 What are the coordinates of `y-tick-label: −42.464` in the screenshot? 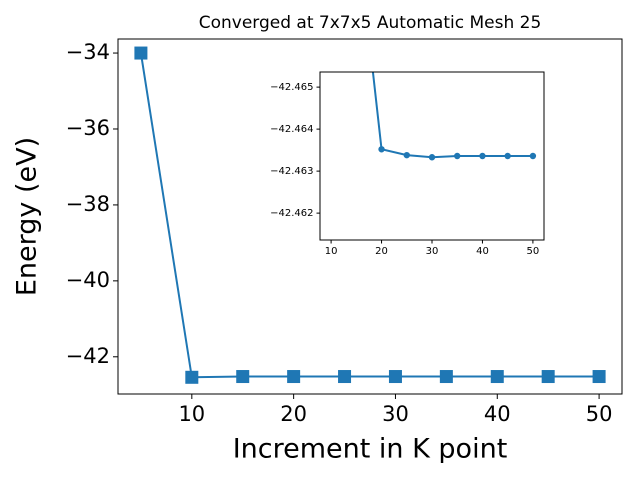 It's located at (291, 129).